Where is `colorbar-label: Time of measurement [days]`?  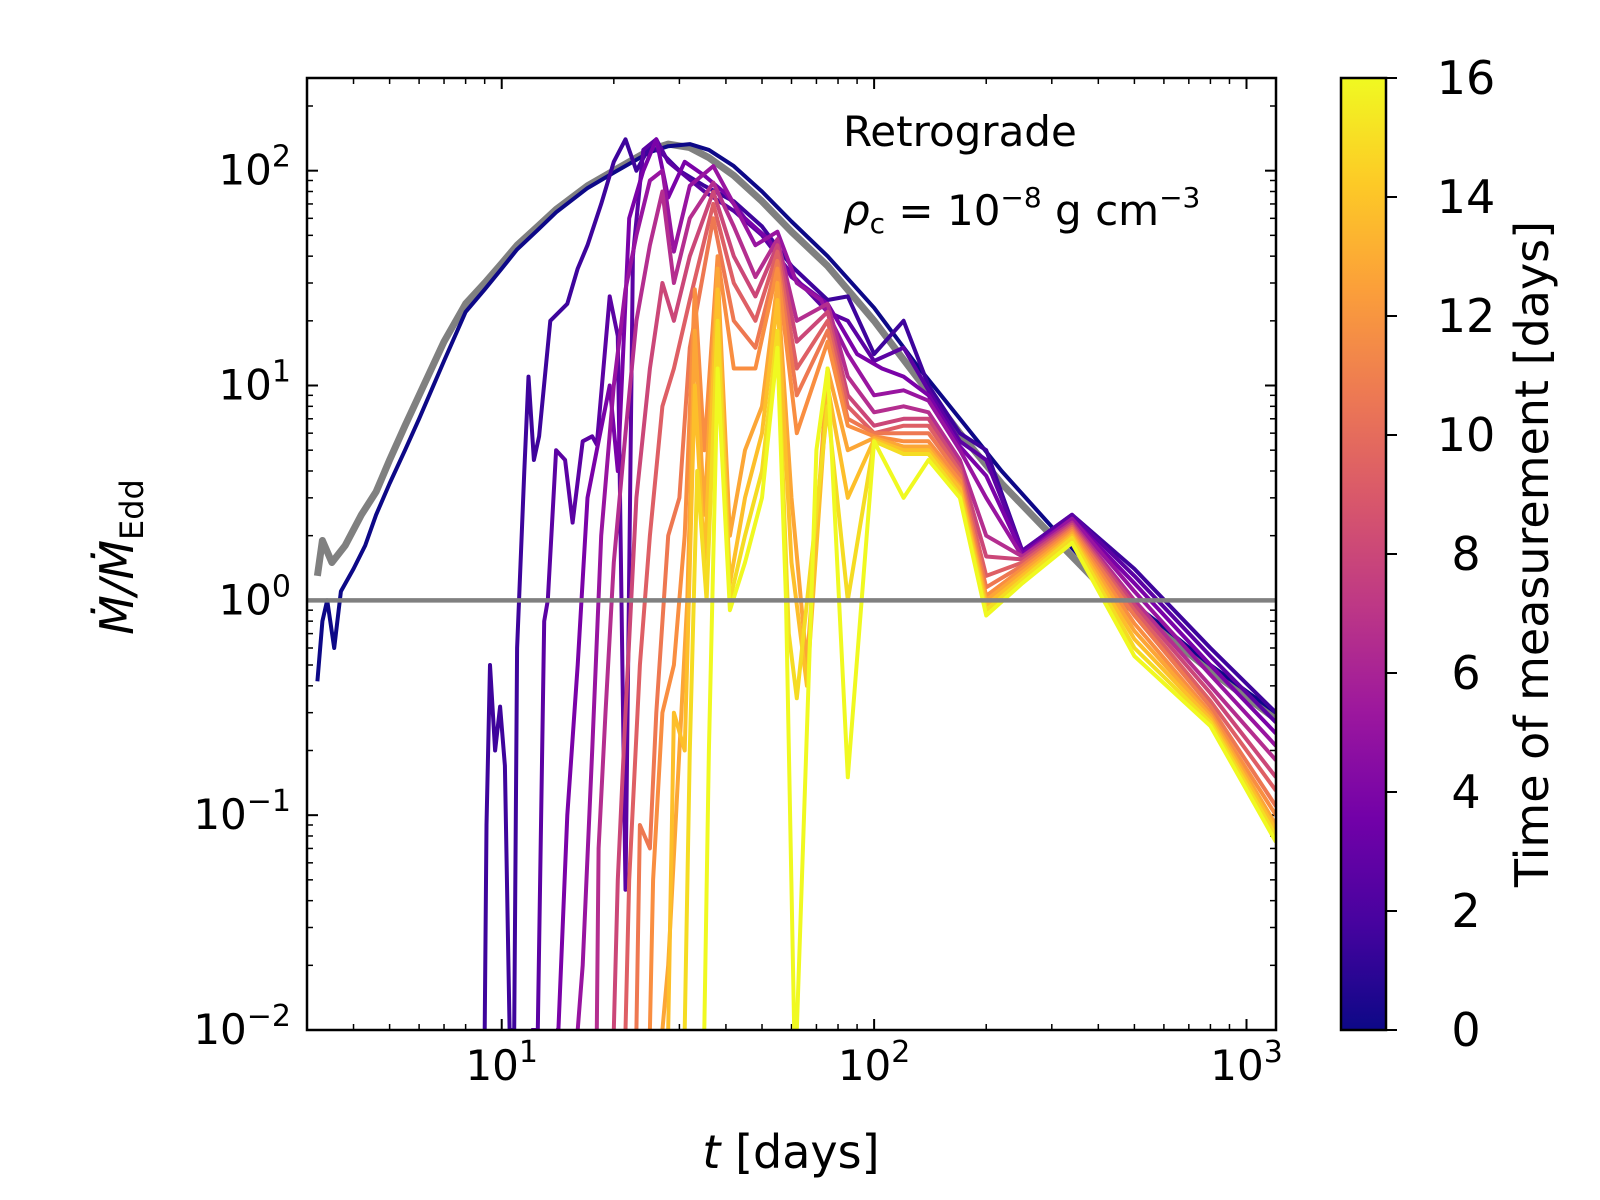 colorbar-label: Time of measurement [days] is located at coordinates (1532, 554).